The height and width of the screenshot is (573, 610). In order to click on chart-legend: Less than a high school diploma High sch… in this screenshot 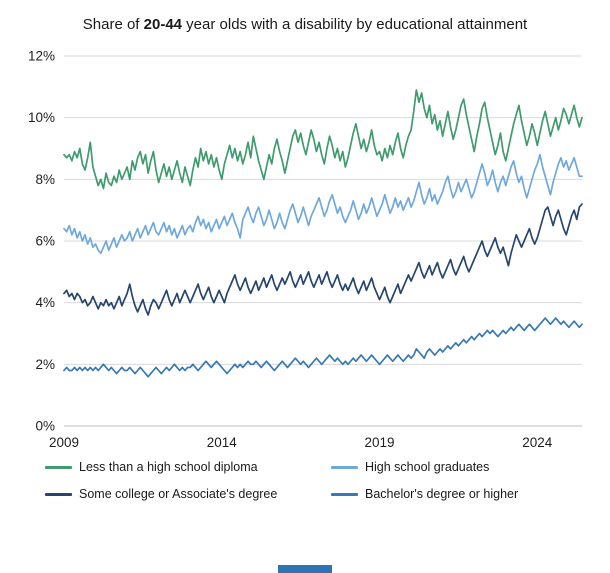, I will do `click(305, 480)`.